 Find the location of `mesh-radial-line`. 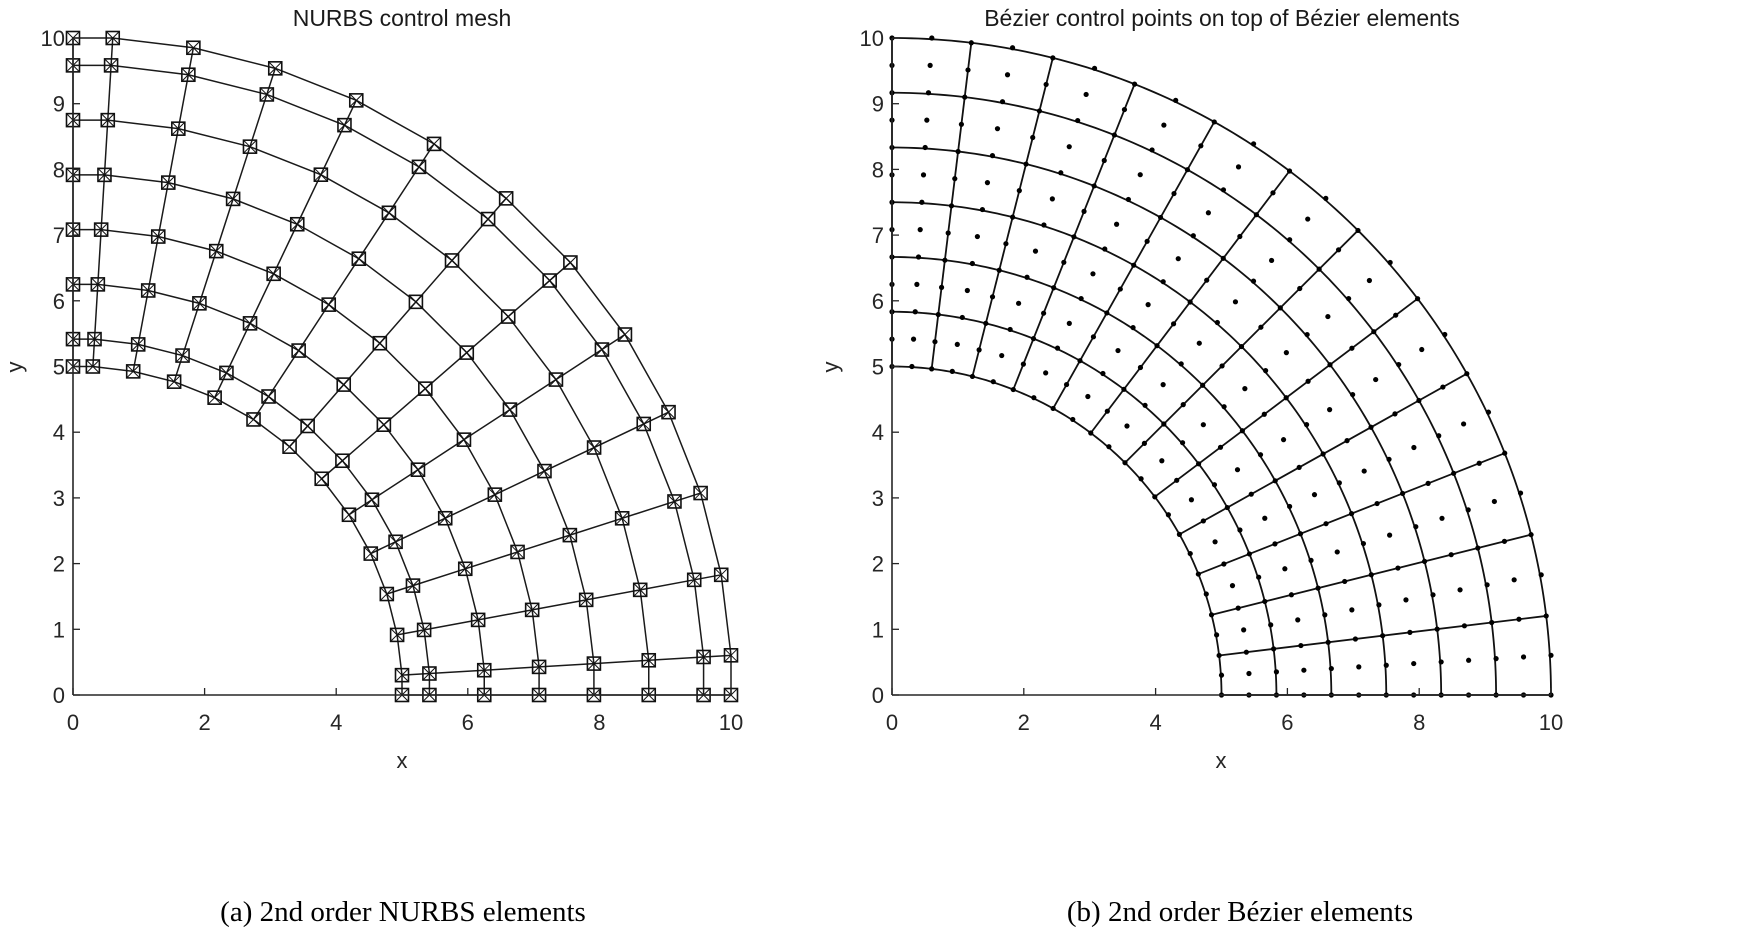

mesh-radial-line is located at coordinates (224, 225).